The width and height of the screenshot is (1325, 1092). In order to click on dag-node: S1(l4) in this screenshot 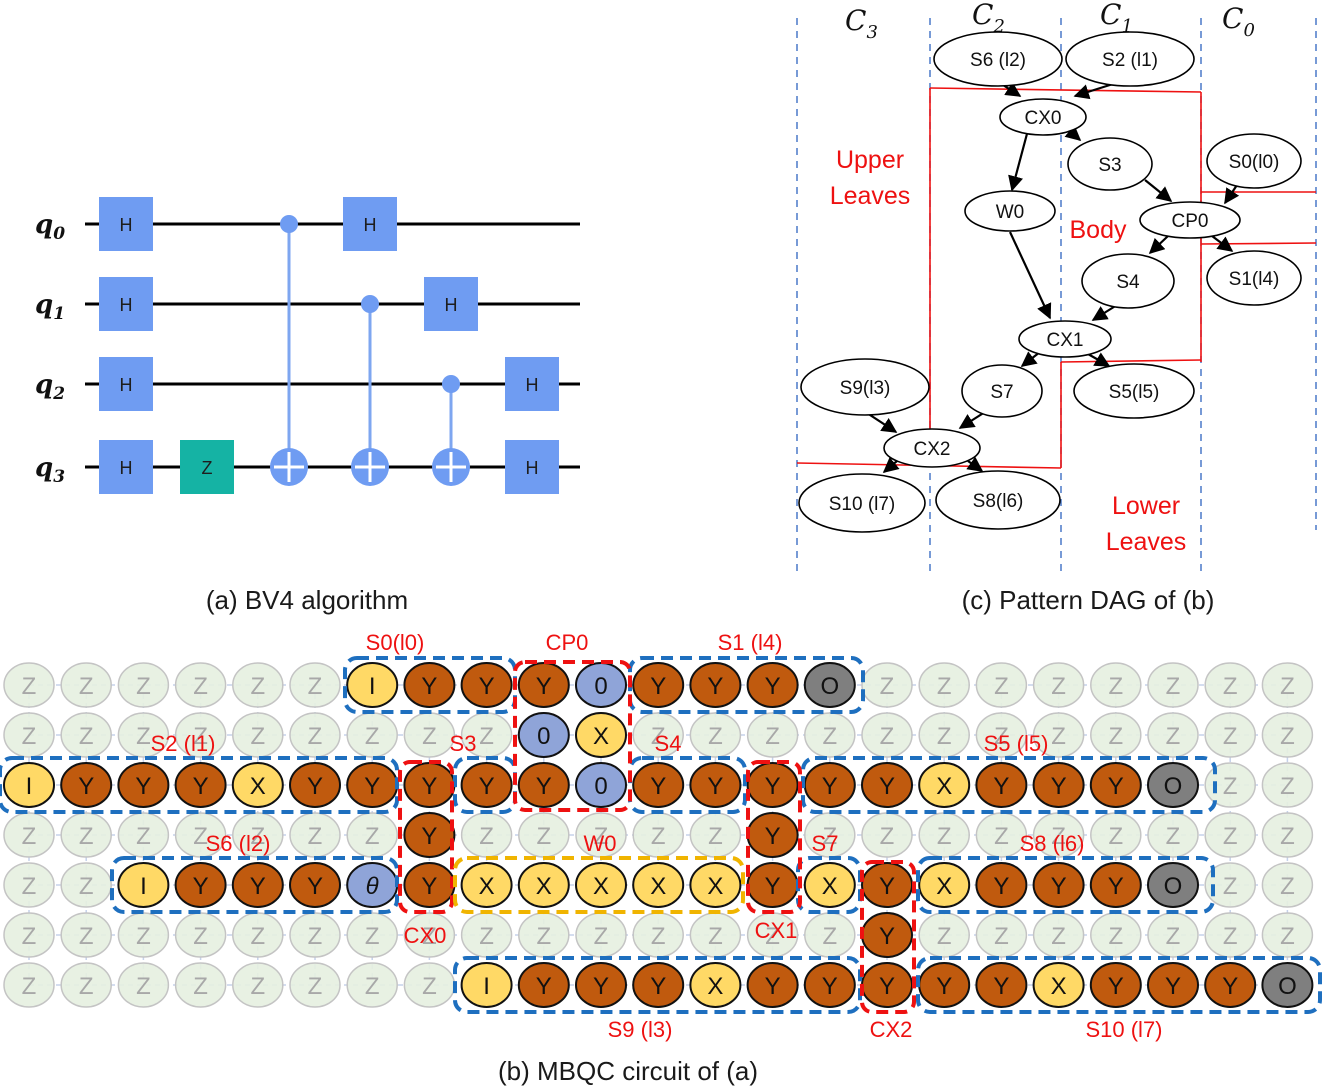, I will do `click(1254, 278)`.